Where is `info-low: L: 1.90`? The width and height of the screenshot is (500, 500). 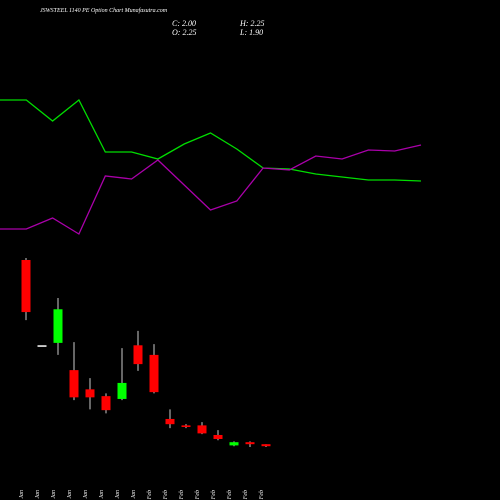 info-low: L: 1.90 is located at coordinates (251, 32).